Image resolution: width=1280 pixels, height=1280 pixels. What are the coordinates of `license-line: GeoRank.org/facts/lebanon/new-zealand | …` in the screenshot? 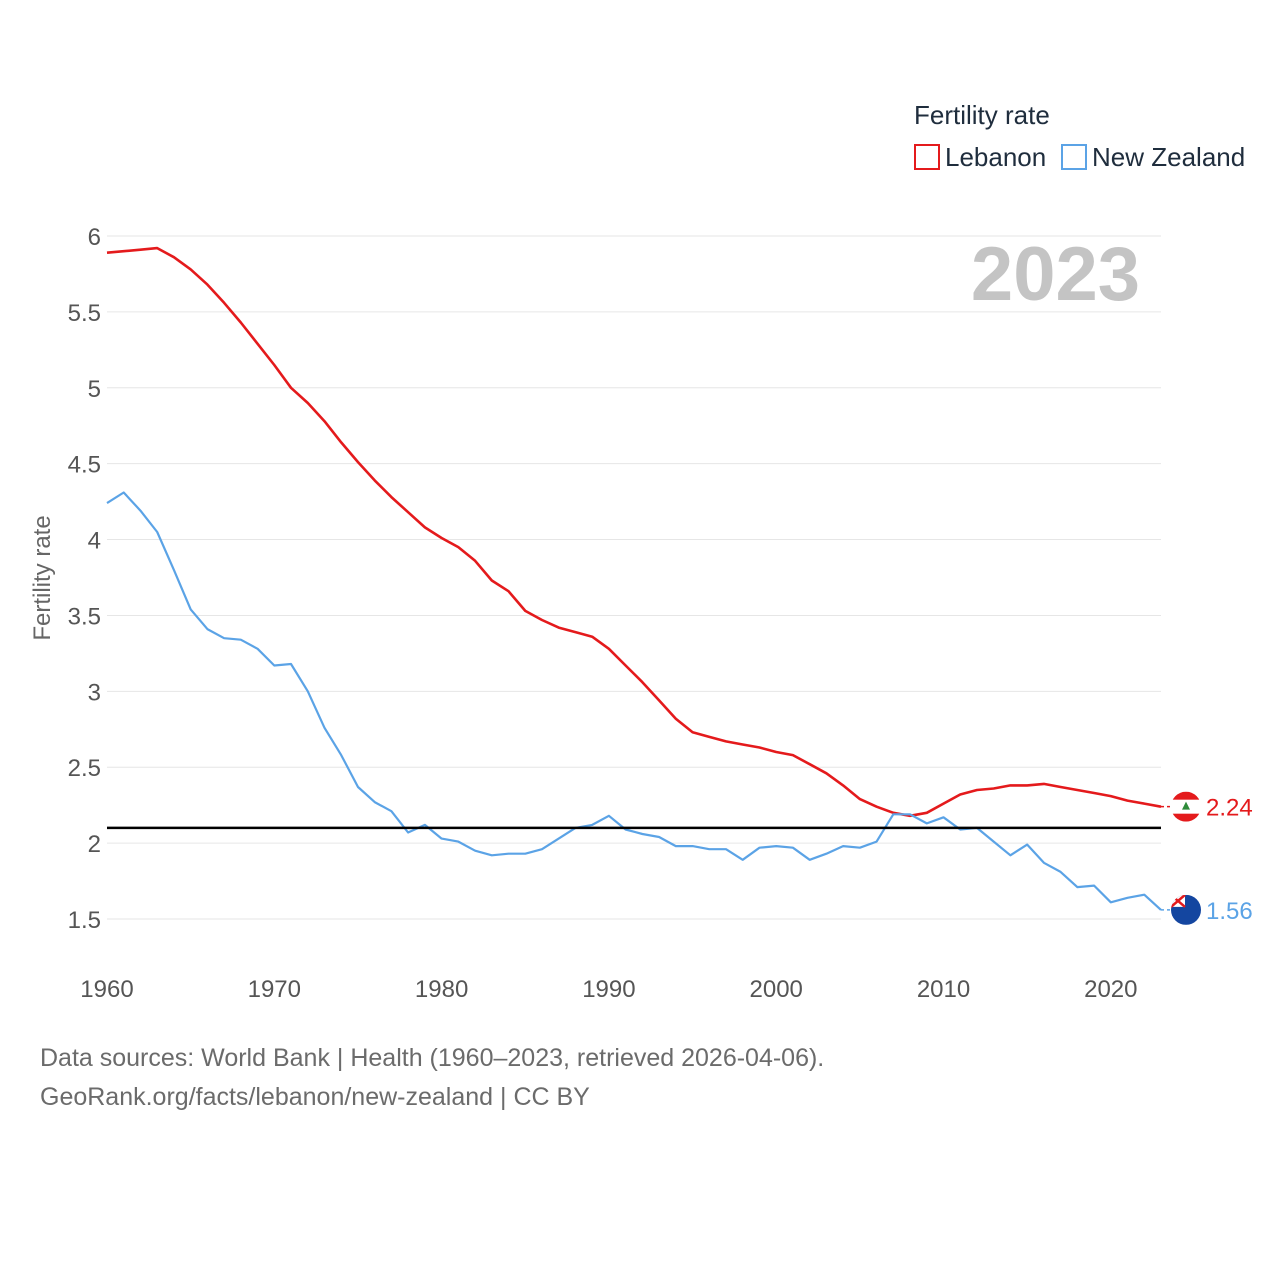 It's located at (315, 1097).